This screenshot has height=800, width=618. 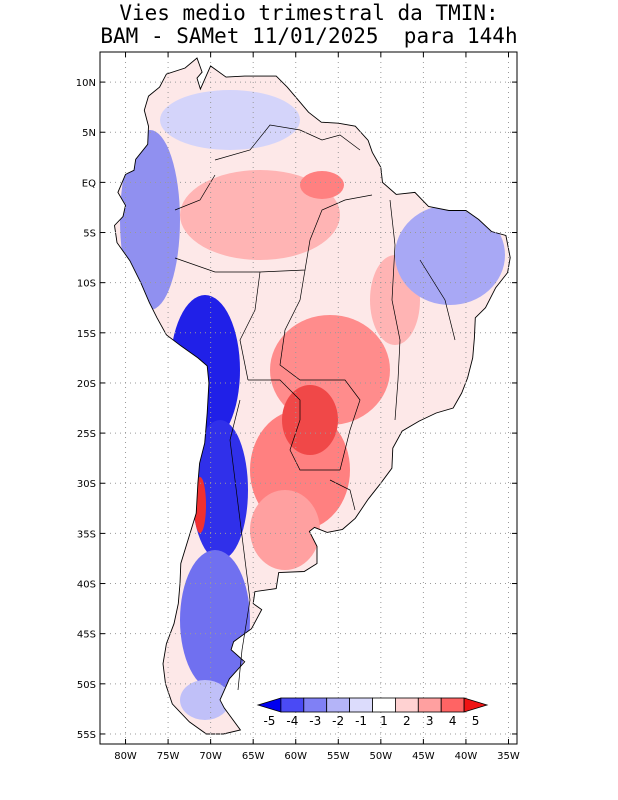 I want to click on latitude-labels: 10N 5N EQ 5S 10S 15S 20S 25S 30S 35S 40S 45S 50S 55S, so click(x=86, y=409).